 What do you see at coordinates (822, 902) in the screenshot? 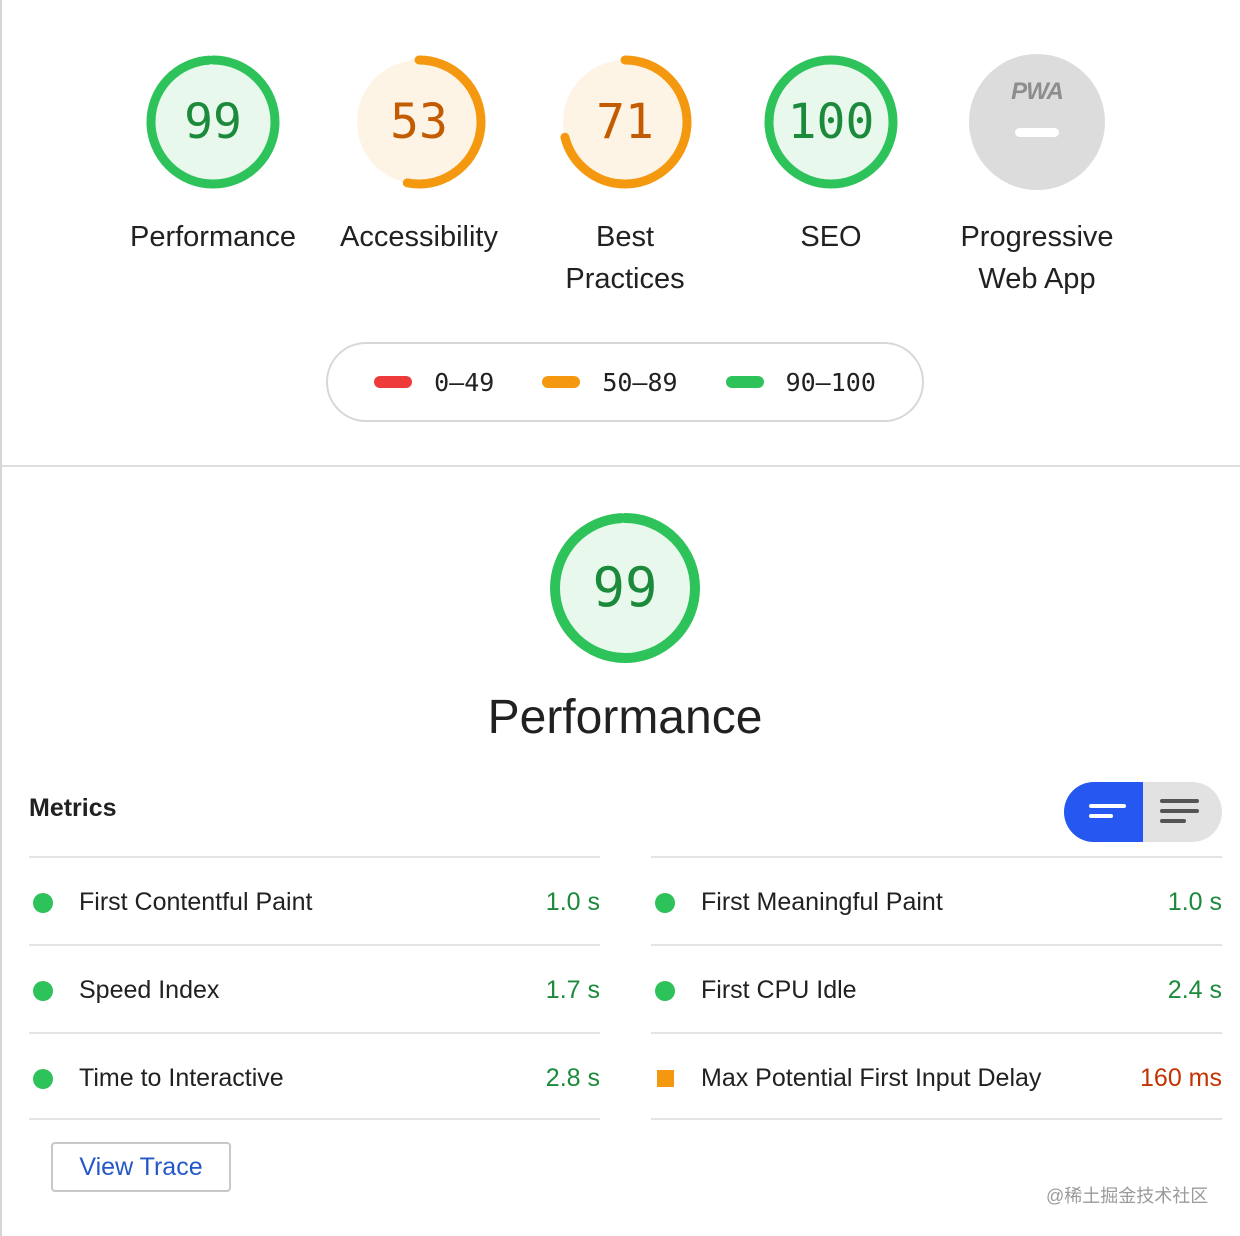
I see `metric-name: First Meaningful Paint` at bounding box center [822, 902].